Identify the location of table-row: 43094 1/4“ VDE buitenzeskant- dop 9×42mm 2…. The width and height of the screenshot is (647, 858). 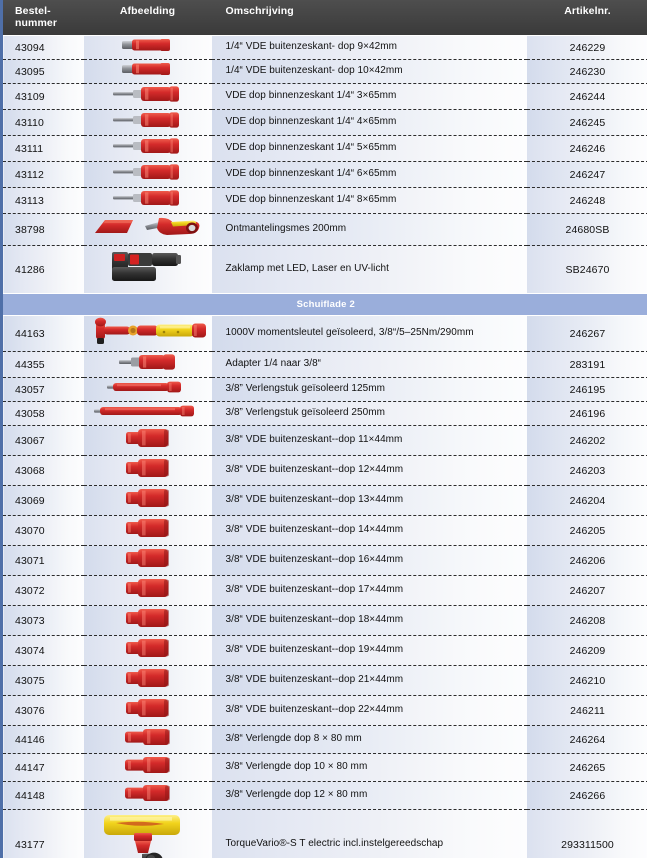
(324, 47).